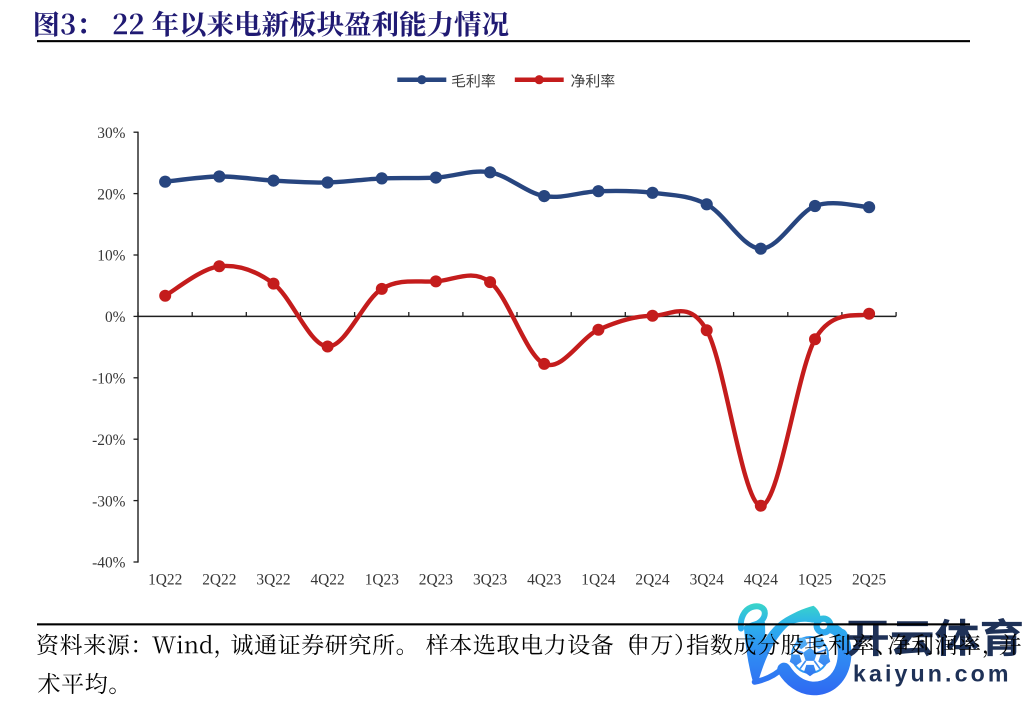 This screenshot has height=707, width=1022. What do you see at coordinates (109, 501) in the screenshot?
I see `svg-text: -30%` at bounding box center [109, 501].